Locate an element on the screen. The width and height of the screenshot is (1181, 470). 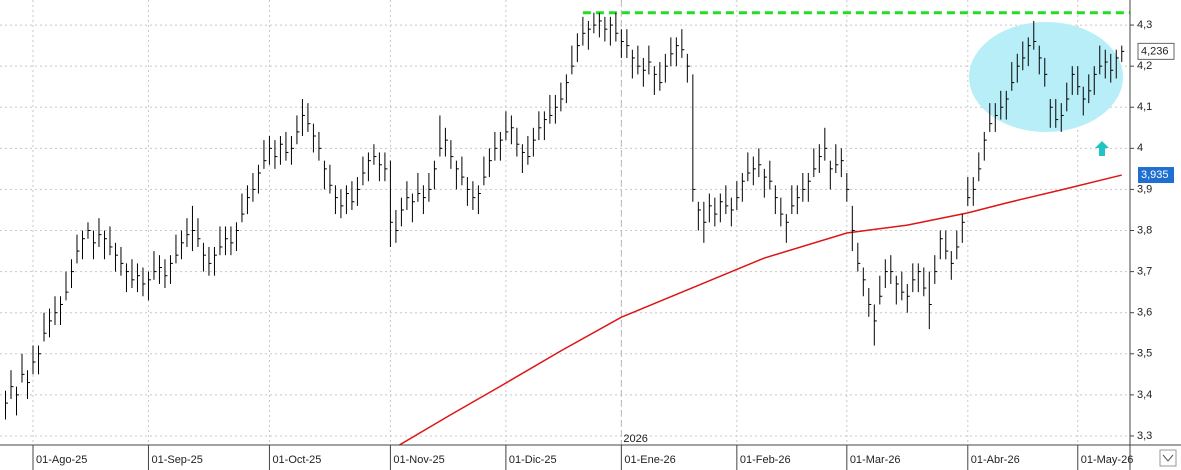
x-tick-label: 01-Mar-26 is located at coordinates (875, 460).